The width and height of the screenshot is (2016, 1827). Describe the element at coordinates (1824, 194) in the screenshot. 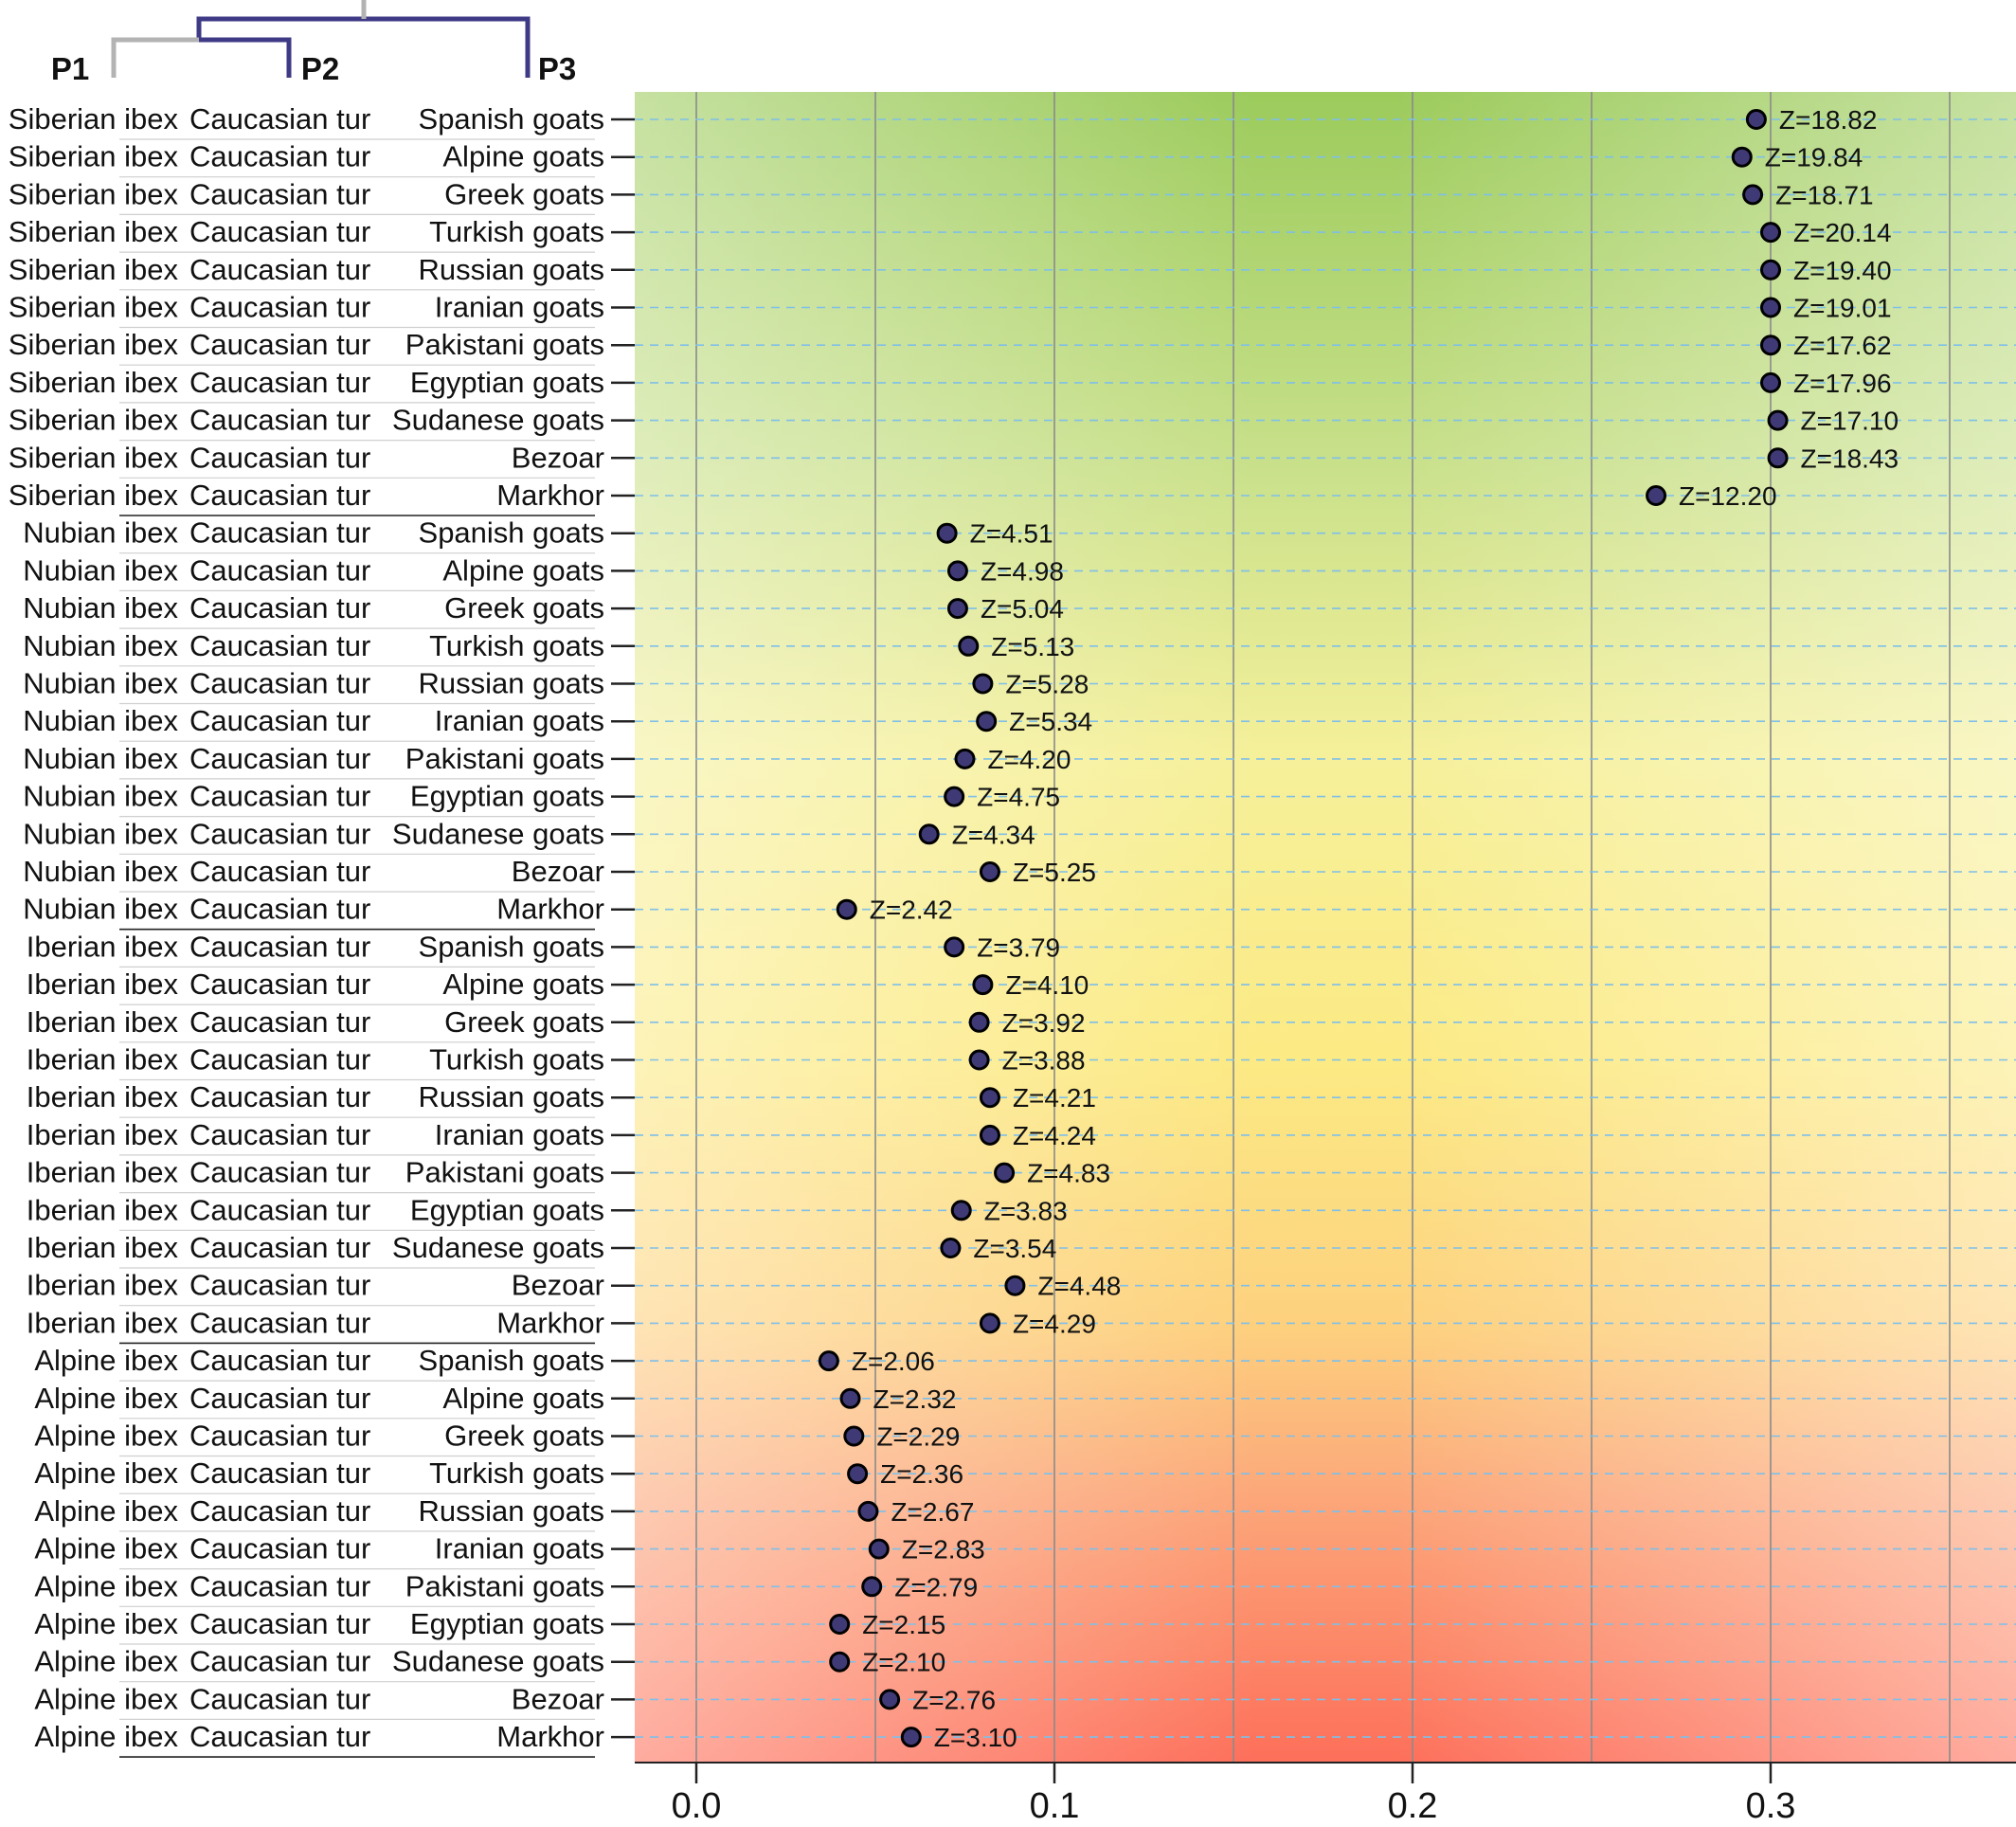

I see `z-score-label: Z=18.71` at that location.